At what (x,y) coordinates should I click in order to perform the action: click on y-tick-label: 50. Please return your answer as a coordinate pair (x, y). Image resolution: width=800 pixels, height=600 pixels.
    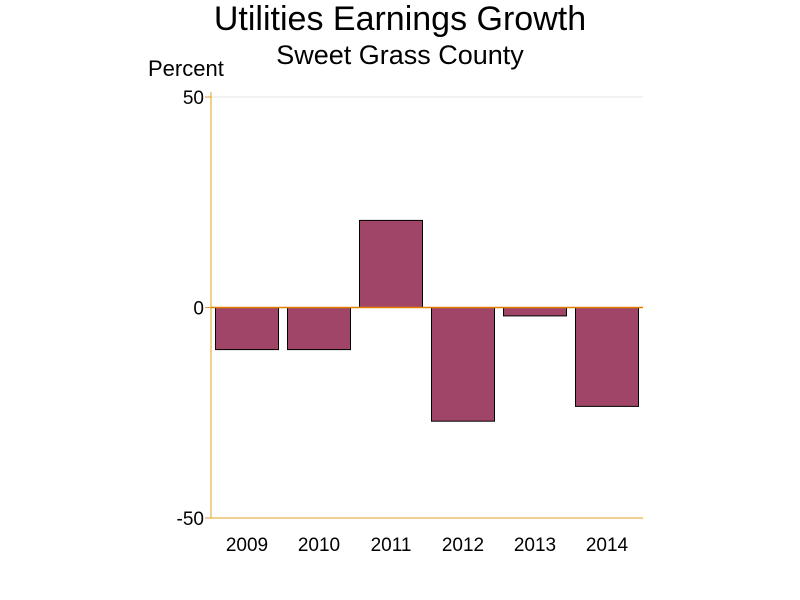
    Looking at the image, I should click on (193, 98).